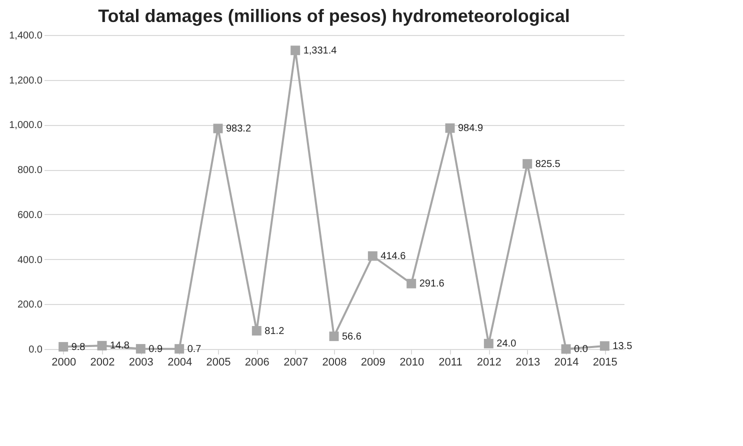  What do you see at coordinates (194, 349) in the screenshot?
I see `text: 0.7` at bounding box center [194, 349].